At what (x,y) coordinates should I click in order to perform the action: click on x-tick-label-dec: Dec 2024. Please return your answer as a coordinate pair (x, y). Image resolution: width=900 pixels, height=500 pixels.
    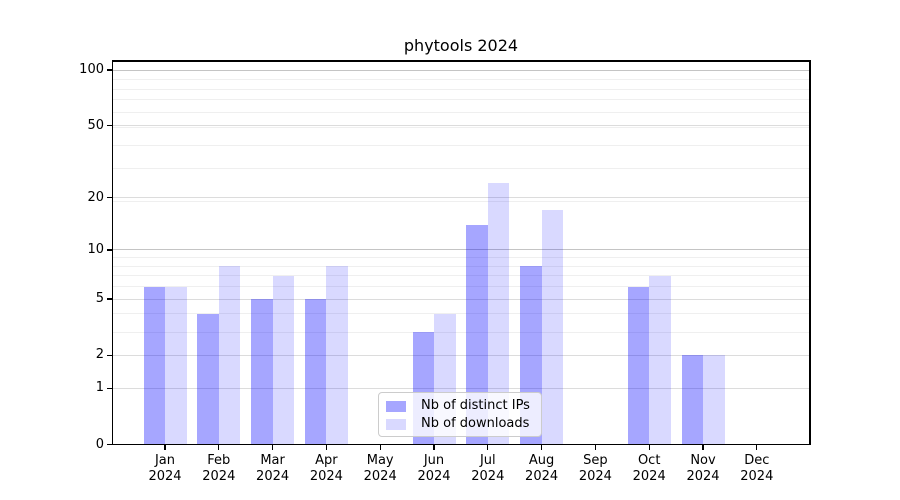
    Looking at the image, I should click on (757, 468).